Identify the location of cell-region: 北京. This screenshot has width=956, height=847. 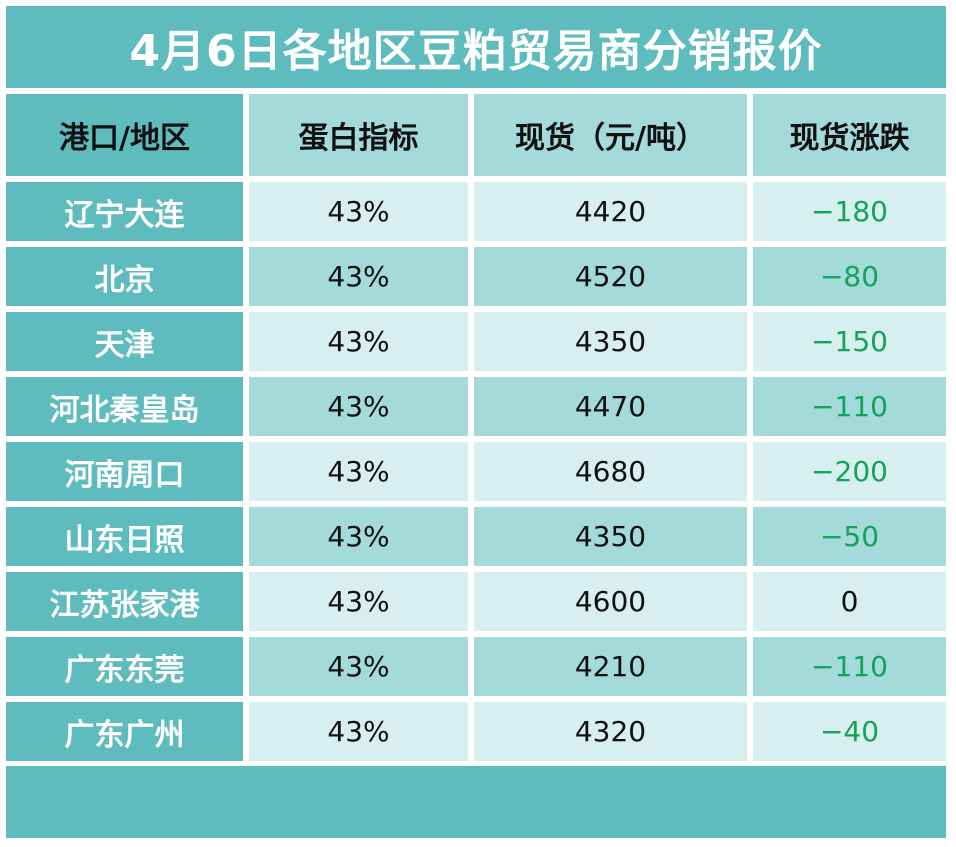
(124, 276).